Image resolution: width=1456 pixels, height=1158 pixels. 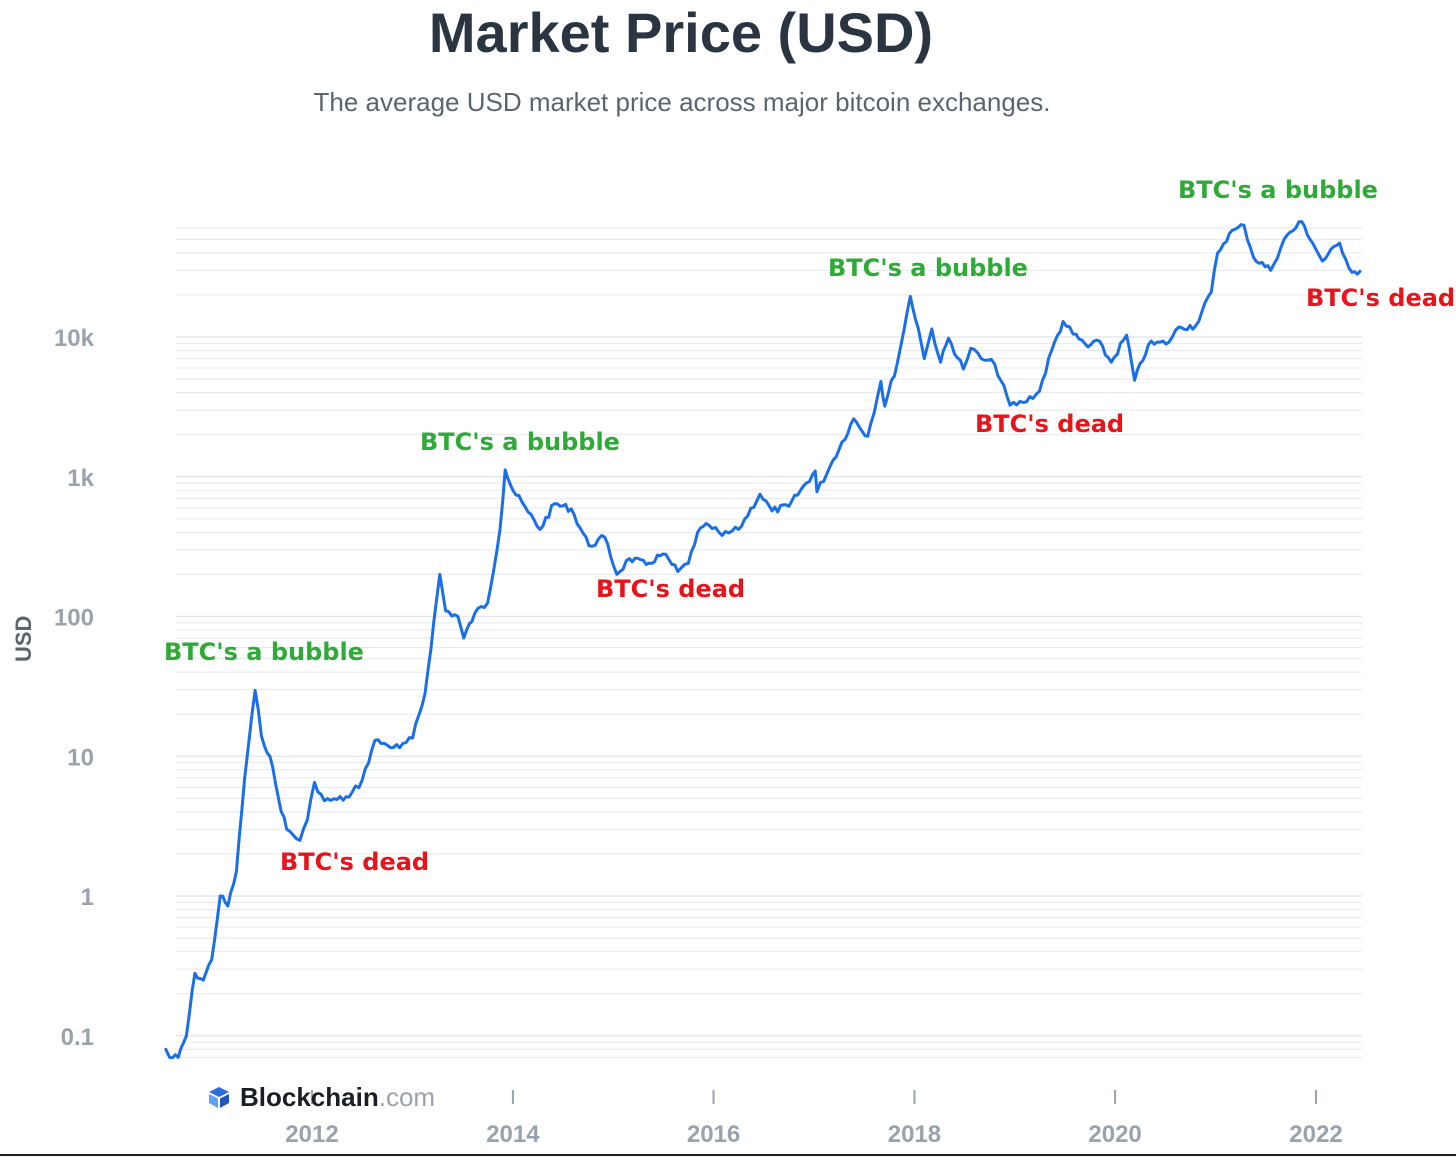 I want to click on x-tick-label: 2012, so click(x=311, y=1134).